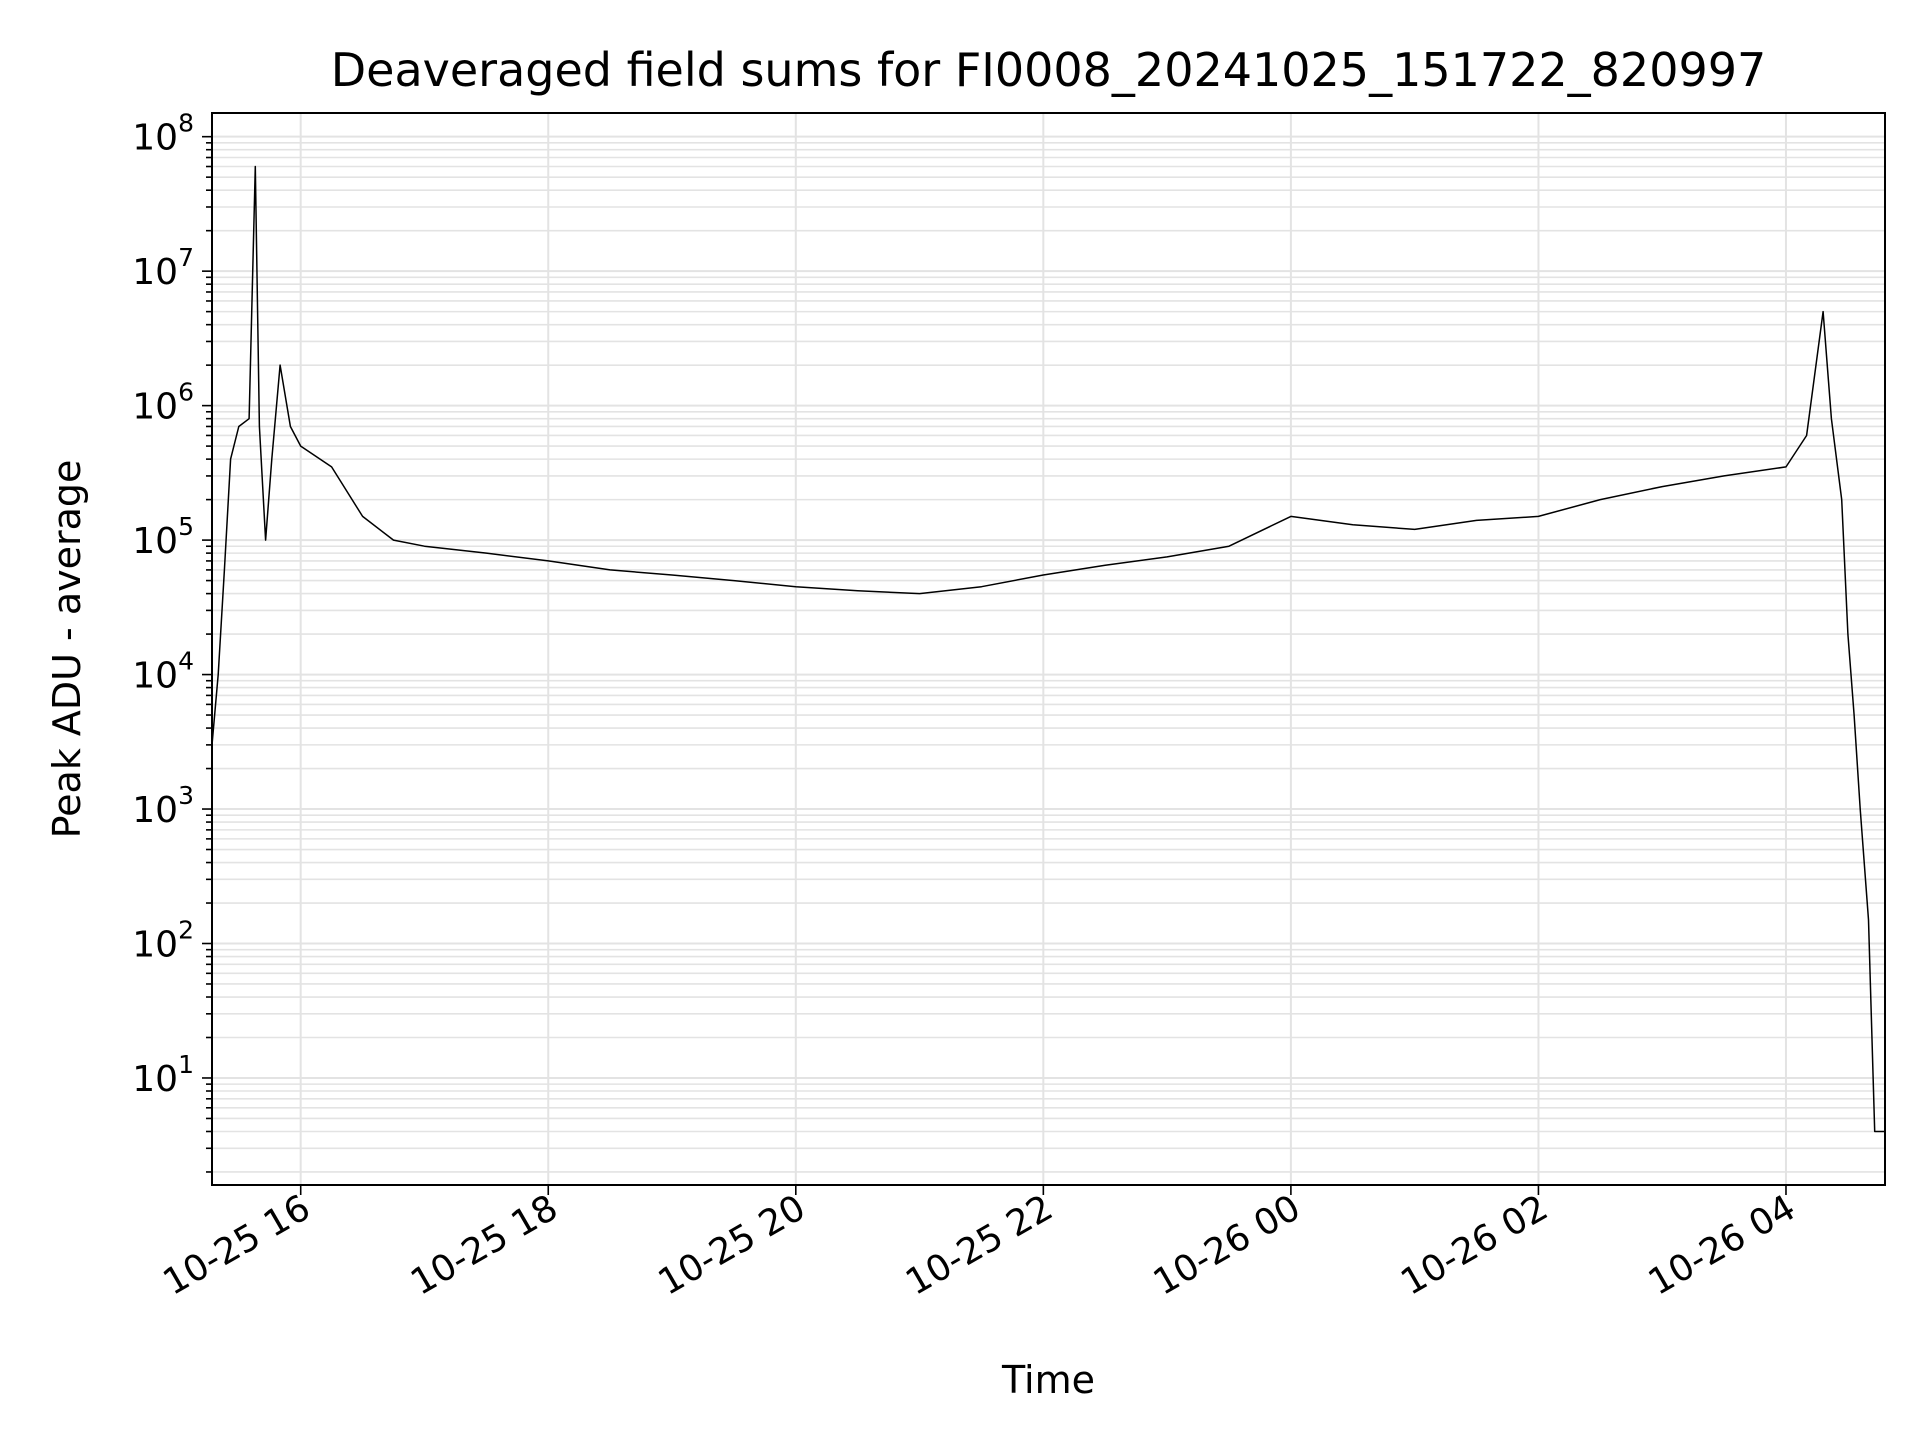  I want to click on y-tick-exponent: 8, so click(186, 123).